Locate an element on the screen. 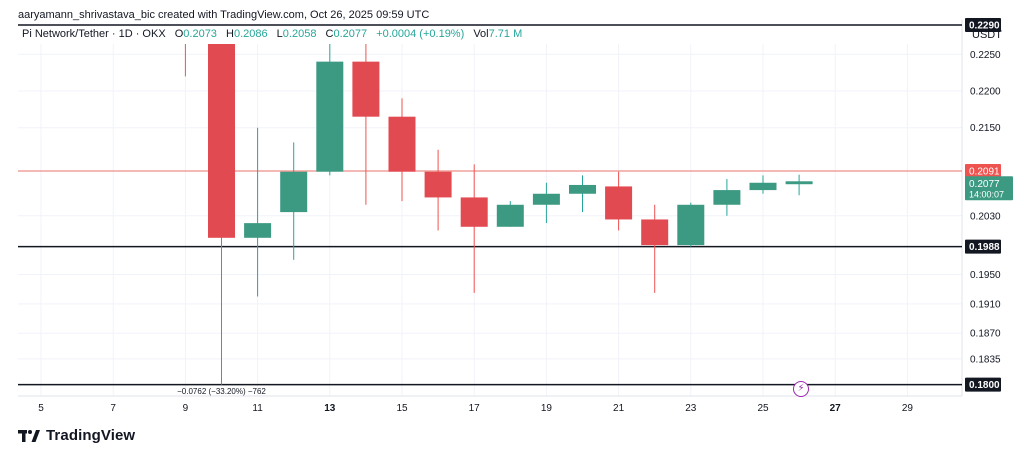 This screenshot has width=1024, height=456. drawdown-annotation: −0.0762 (−33.20%) −762 is located at coordinates (221, 391).